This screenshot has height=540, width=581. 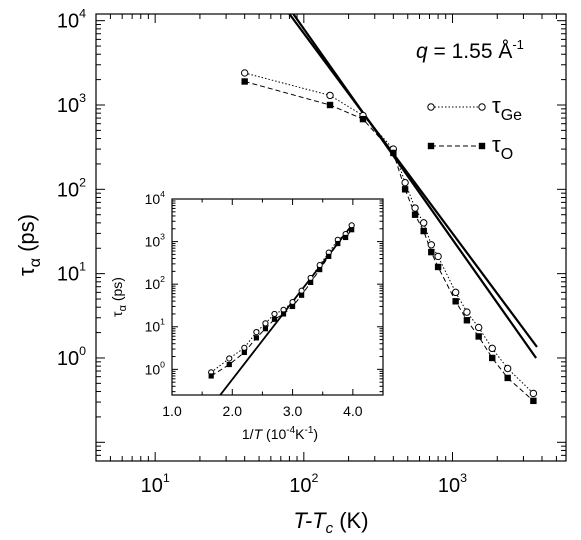 I want to click on main-x-tick-label: 10², so click(x=303, y=484).